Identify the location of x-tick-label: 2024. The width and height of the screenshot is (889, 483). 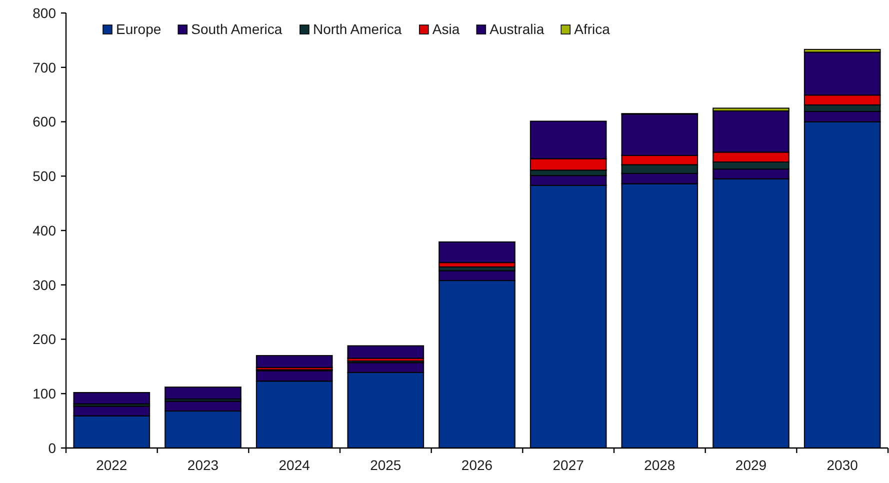
(294, 465).